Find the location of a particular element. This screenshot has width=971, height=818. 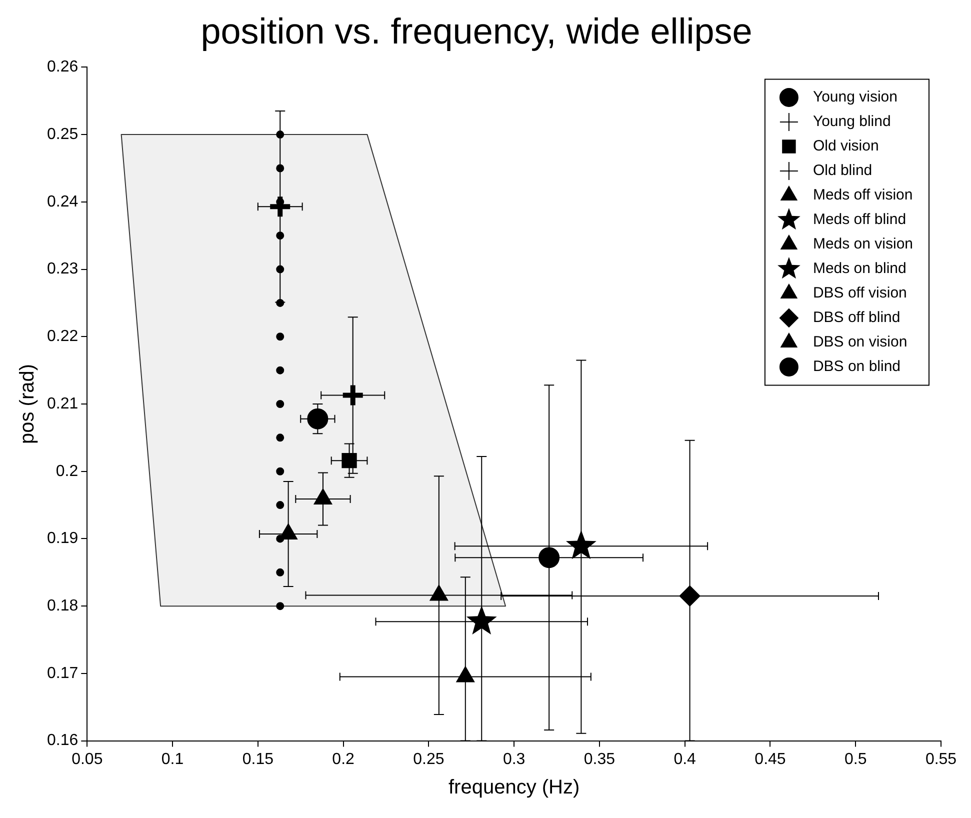

x-tick-label: 0.1 is located at coordinates (172, 759).